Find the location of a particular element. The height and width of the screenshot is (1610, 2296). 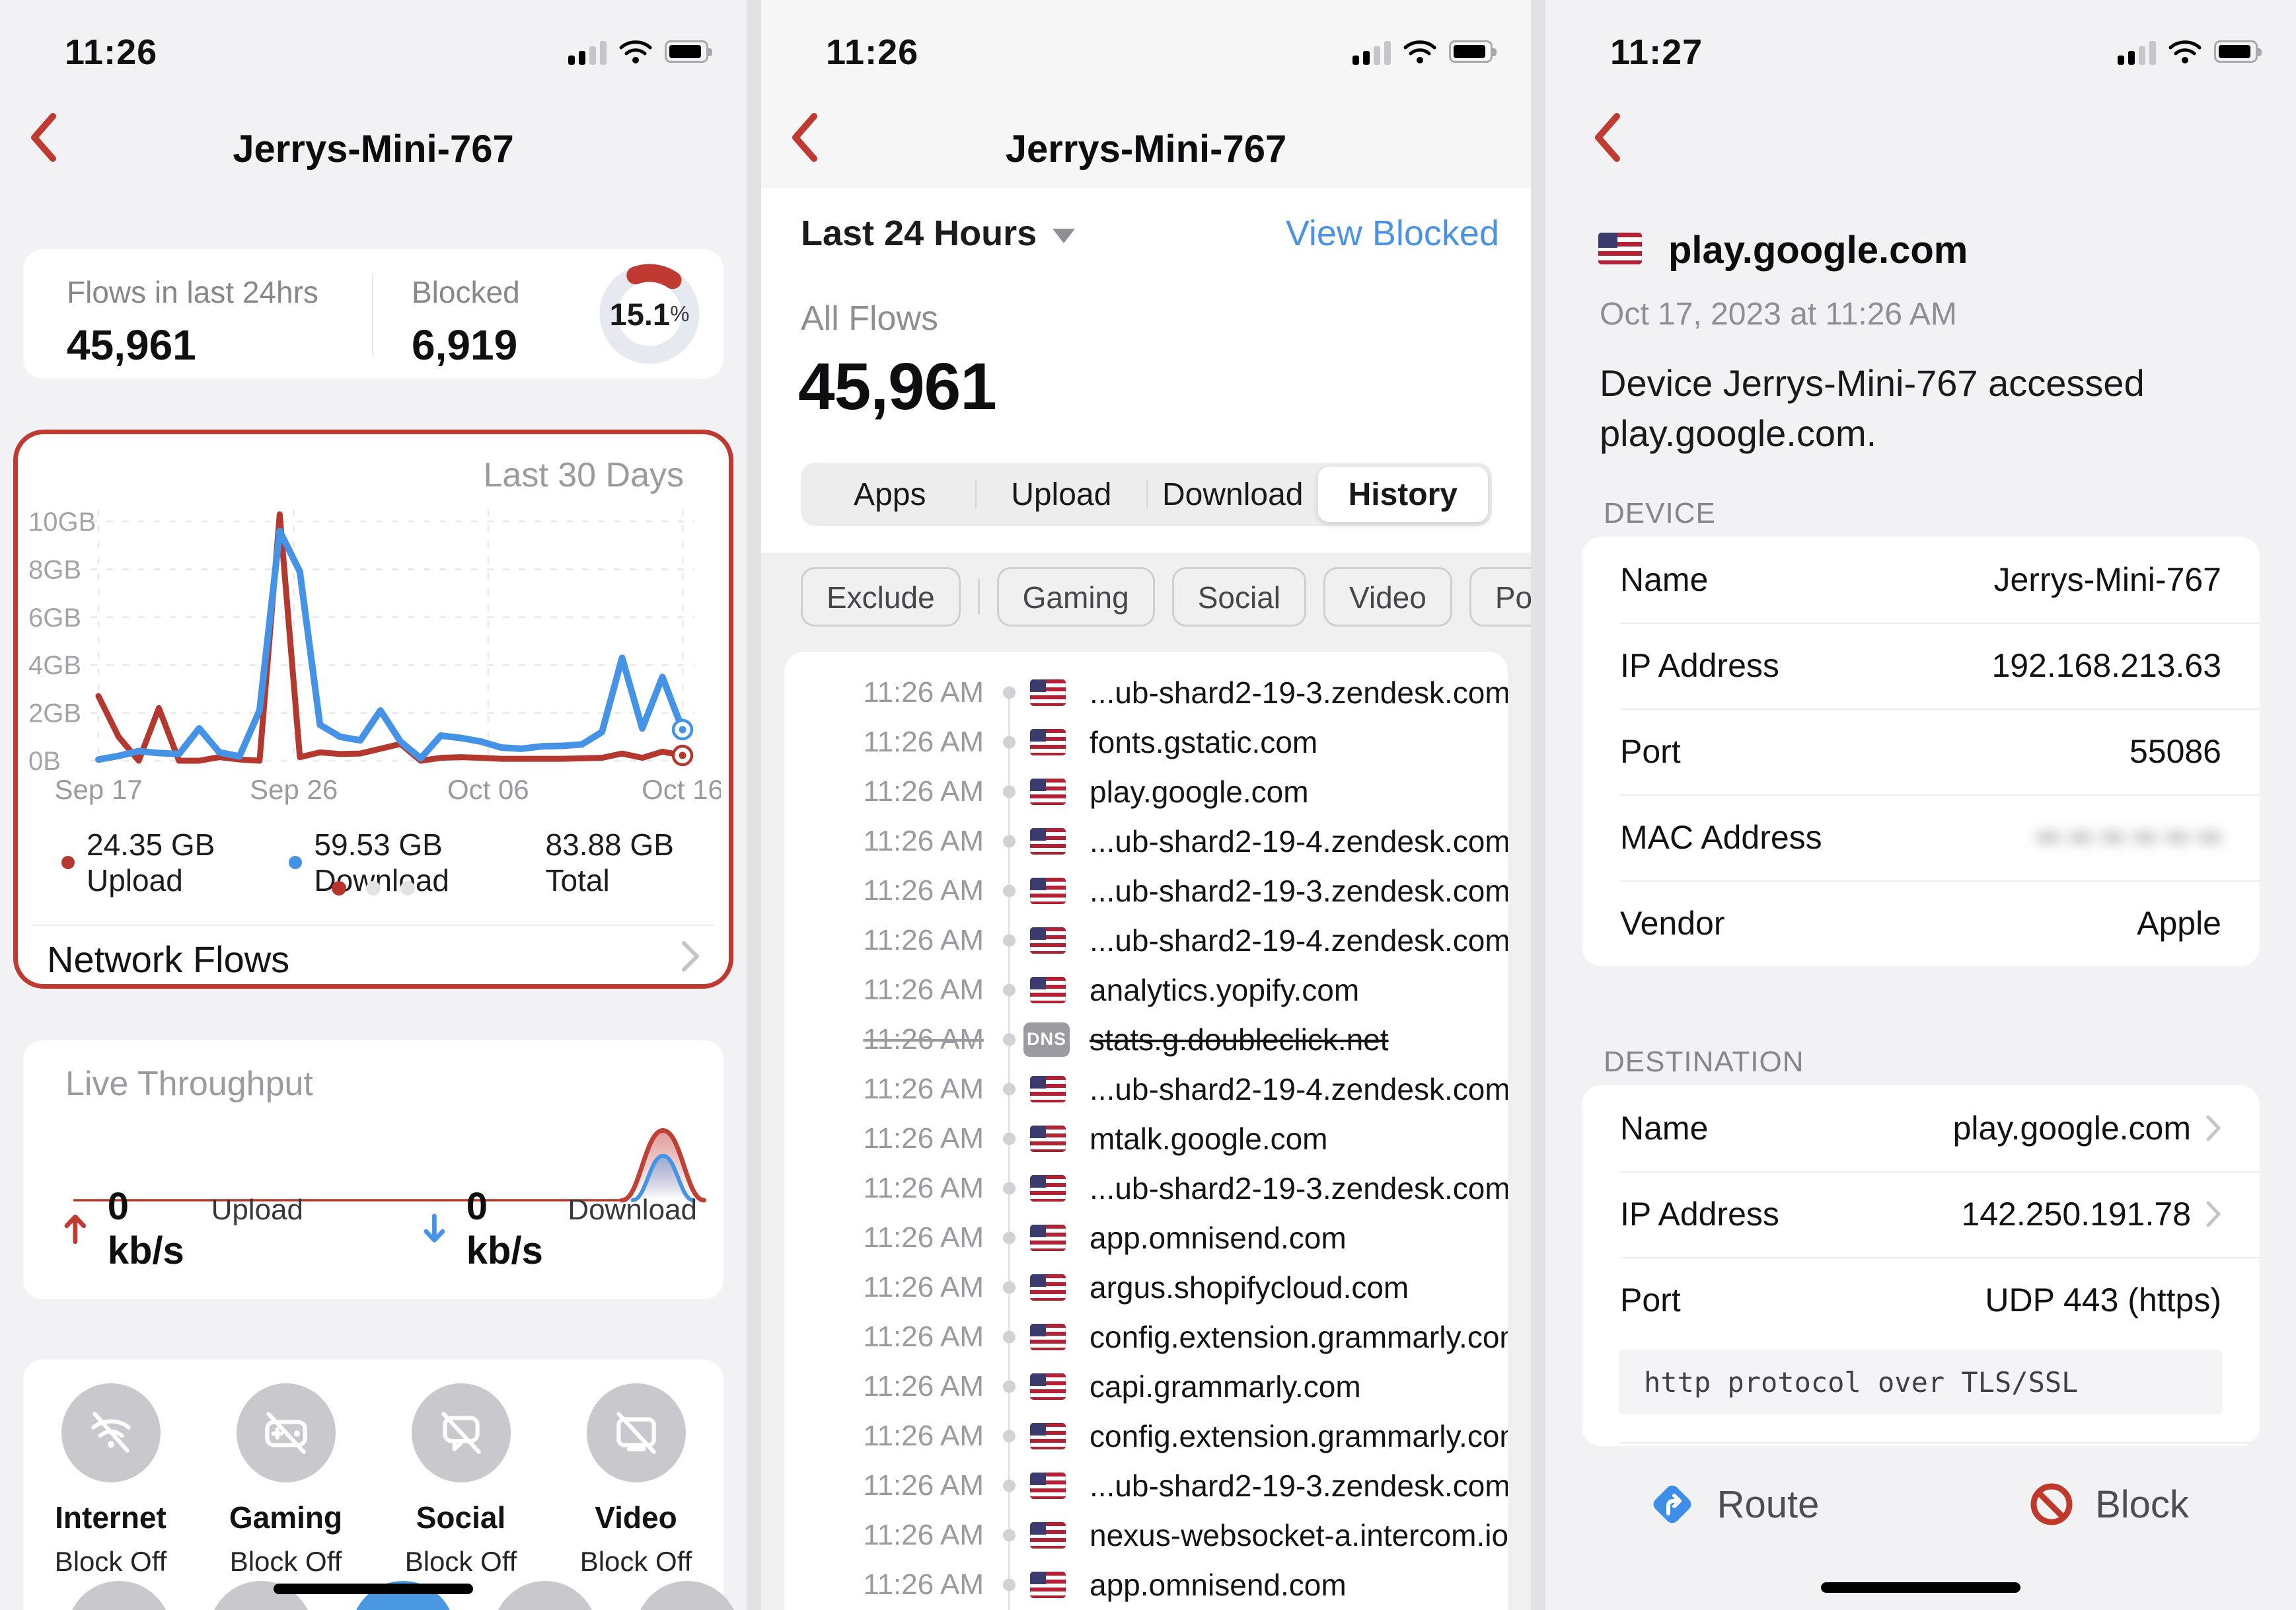

flow-row: 11:26 AM nexus-websocket-a.intercom.io is located at coordinates (1146, 1535).